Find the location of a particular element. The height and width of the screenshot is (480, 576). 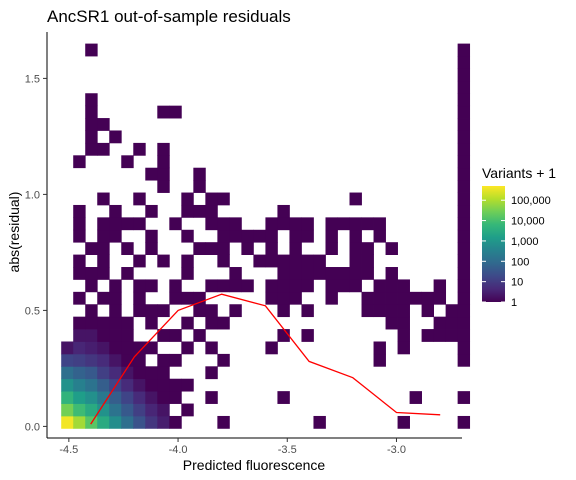

x-tick-label: -3.0 is located at coordinates (396, 450).